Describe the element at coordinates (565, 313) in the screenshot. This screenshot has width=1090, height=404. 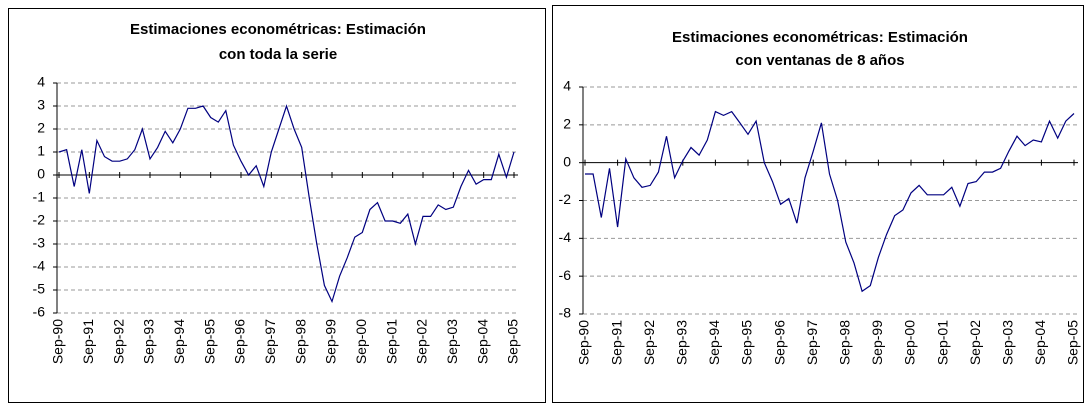
I see `y-tick-label: -8` at that location.